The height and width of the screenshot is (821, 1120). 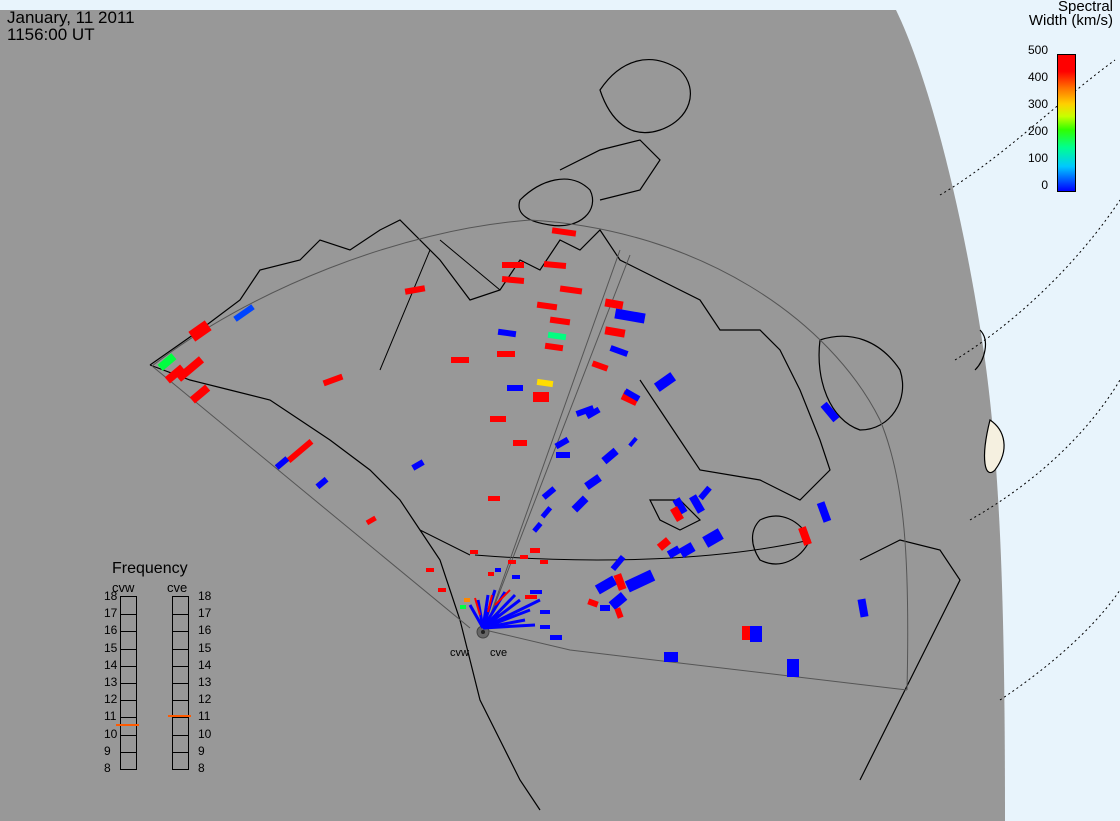 I want to click on frequency-tick: 18, so click(x=111, y=596).